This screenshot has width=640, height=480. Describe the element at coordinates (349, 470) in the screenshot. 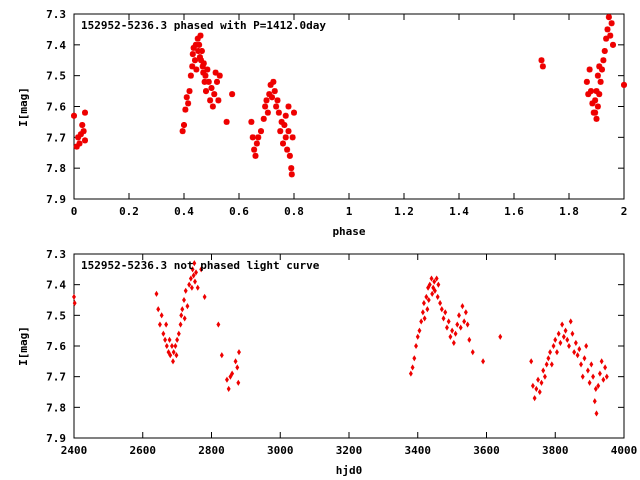

I see `unphased-x-axis-label: hjd0` at that location.